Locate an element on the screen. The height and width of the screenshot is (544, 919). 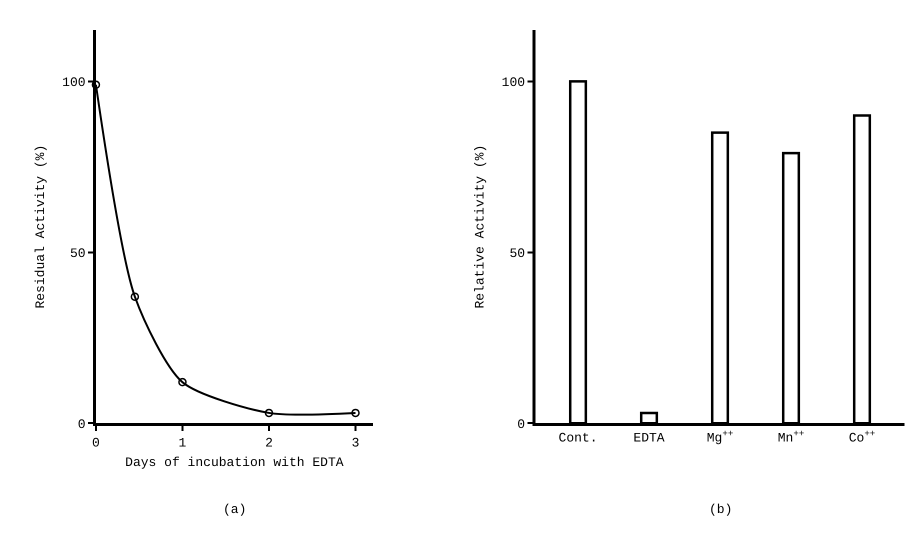
x-tick-label: 2 is located at coordinates (269, 443).